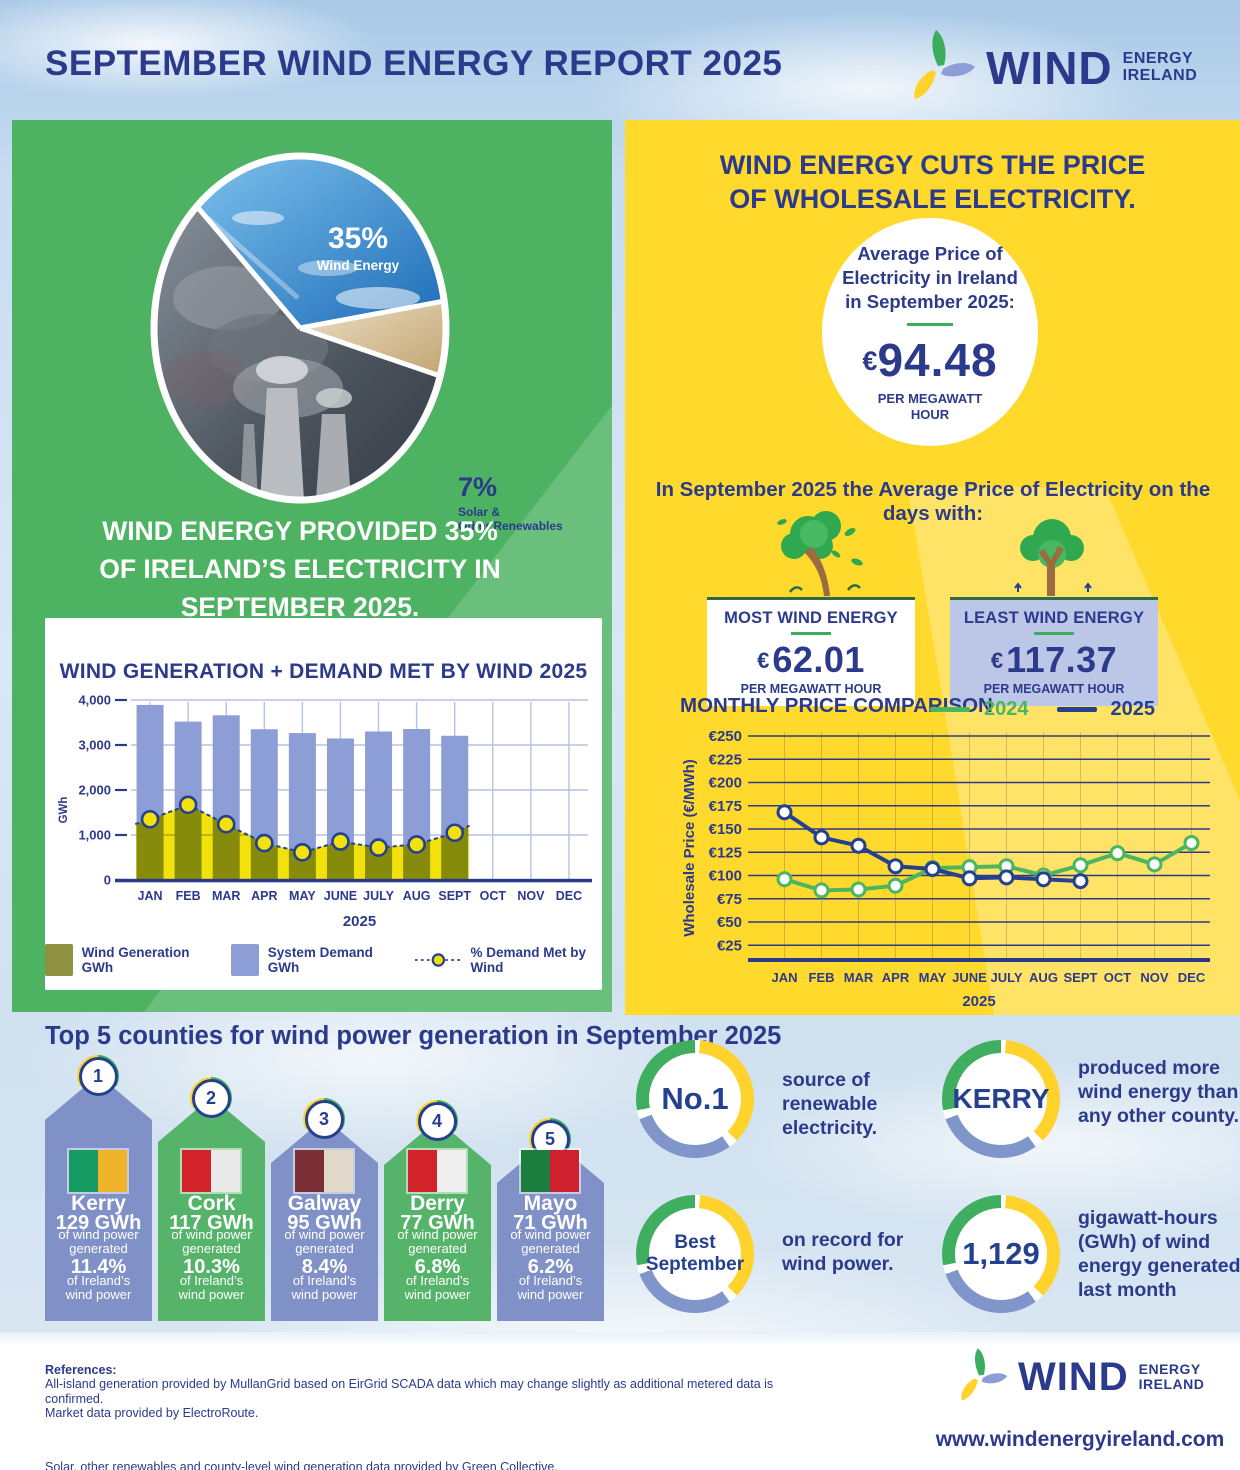 The width and height of the screenshot is (1240, 1470). I want to click on windy-tree-icon, so click(820, 553).